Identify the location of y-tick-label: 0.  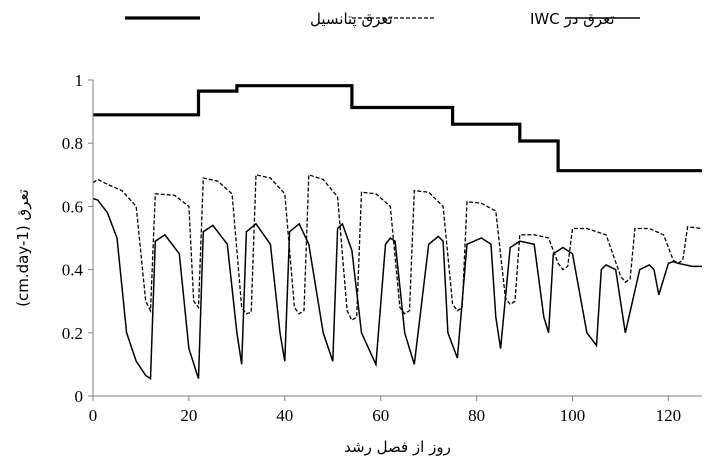
(79, 396).